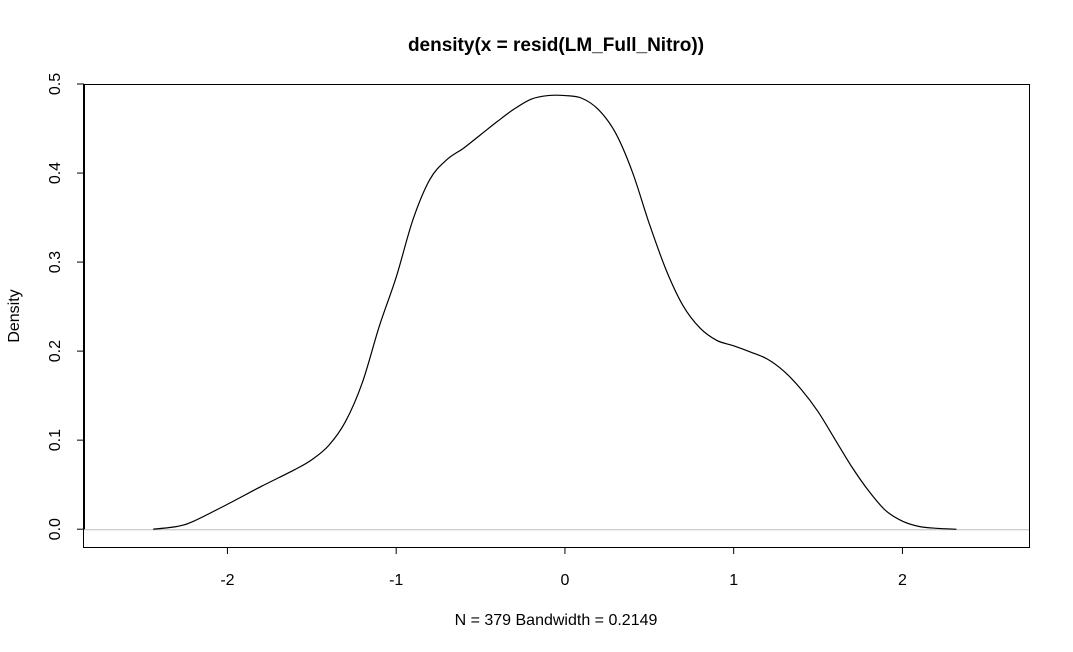  Describe the element at coordinates (556, 620) in the screenshot. I see `x-axis-label: N = 379 Bandwidth = 0.2149` at that location.